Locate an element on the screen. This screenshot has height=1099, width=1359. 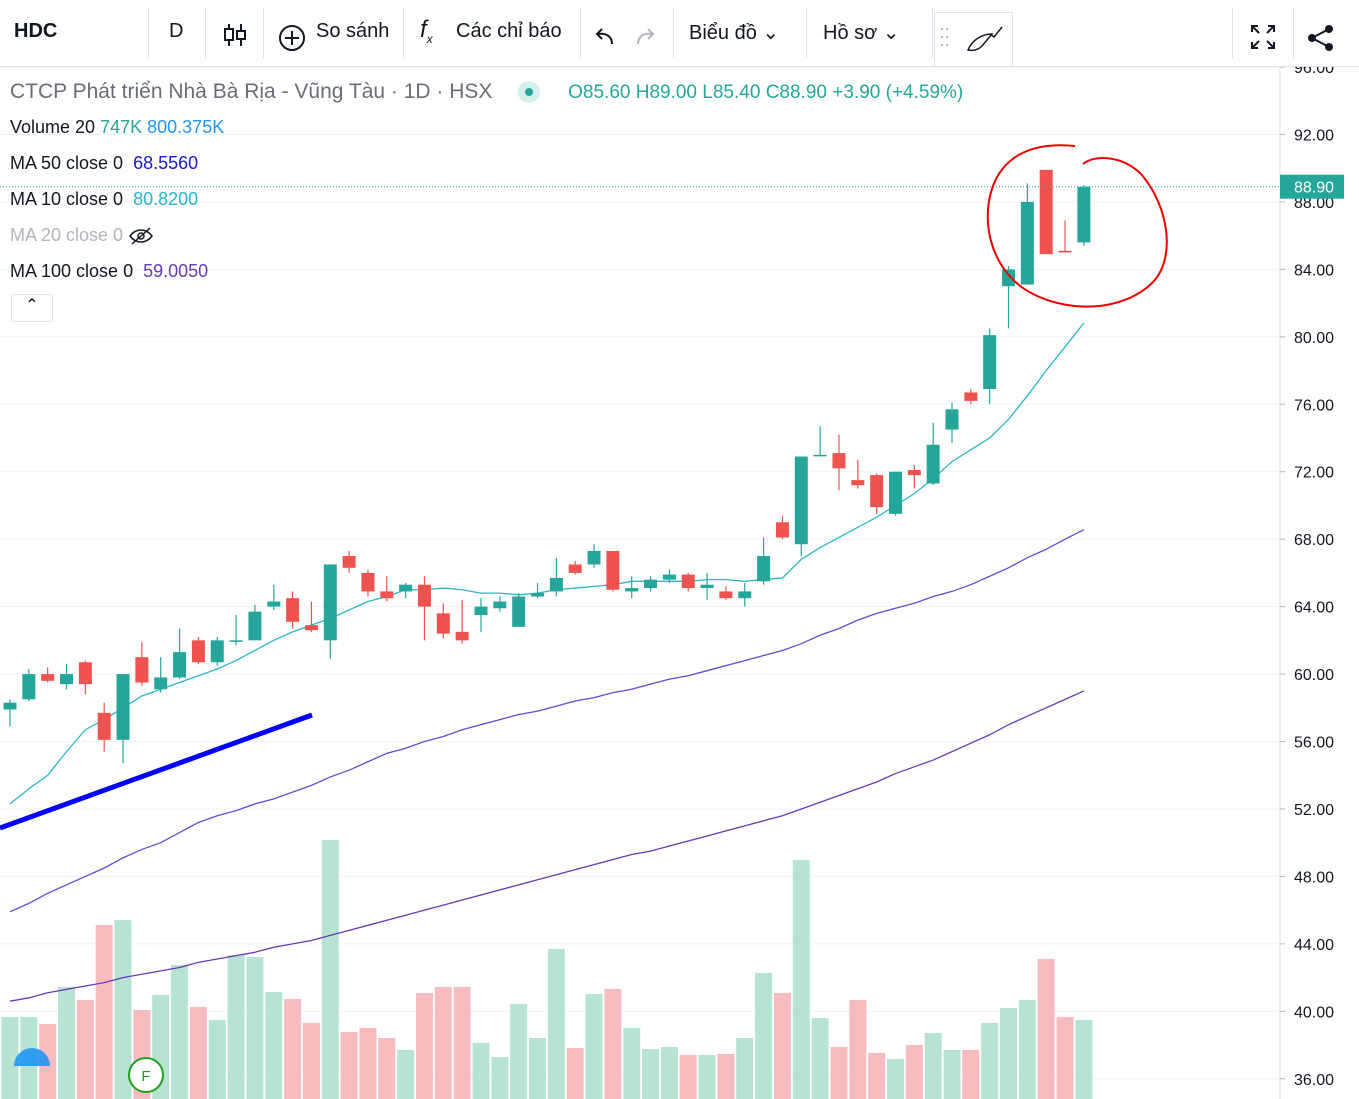
y-tick-label: 48.00 is located at coordinates (1314, 877).